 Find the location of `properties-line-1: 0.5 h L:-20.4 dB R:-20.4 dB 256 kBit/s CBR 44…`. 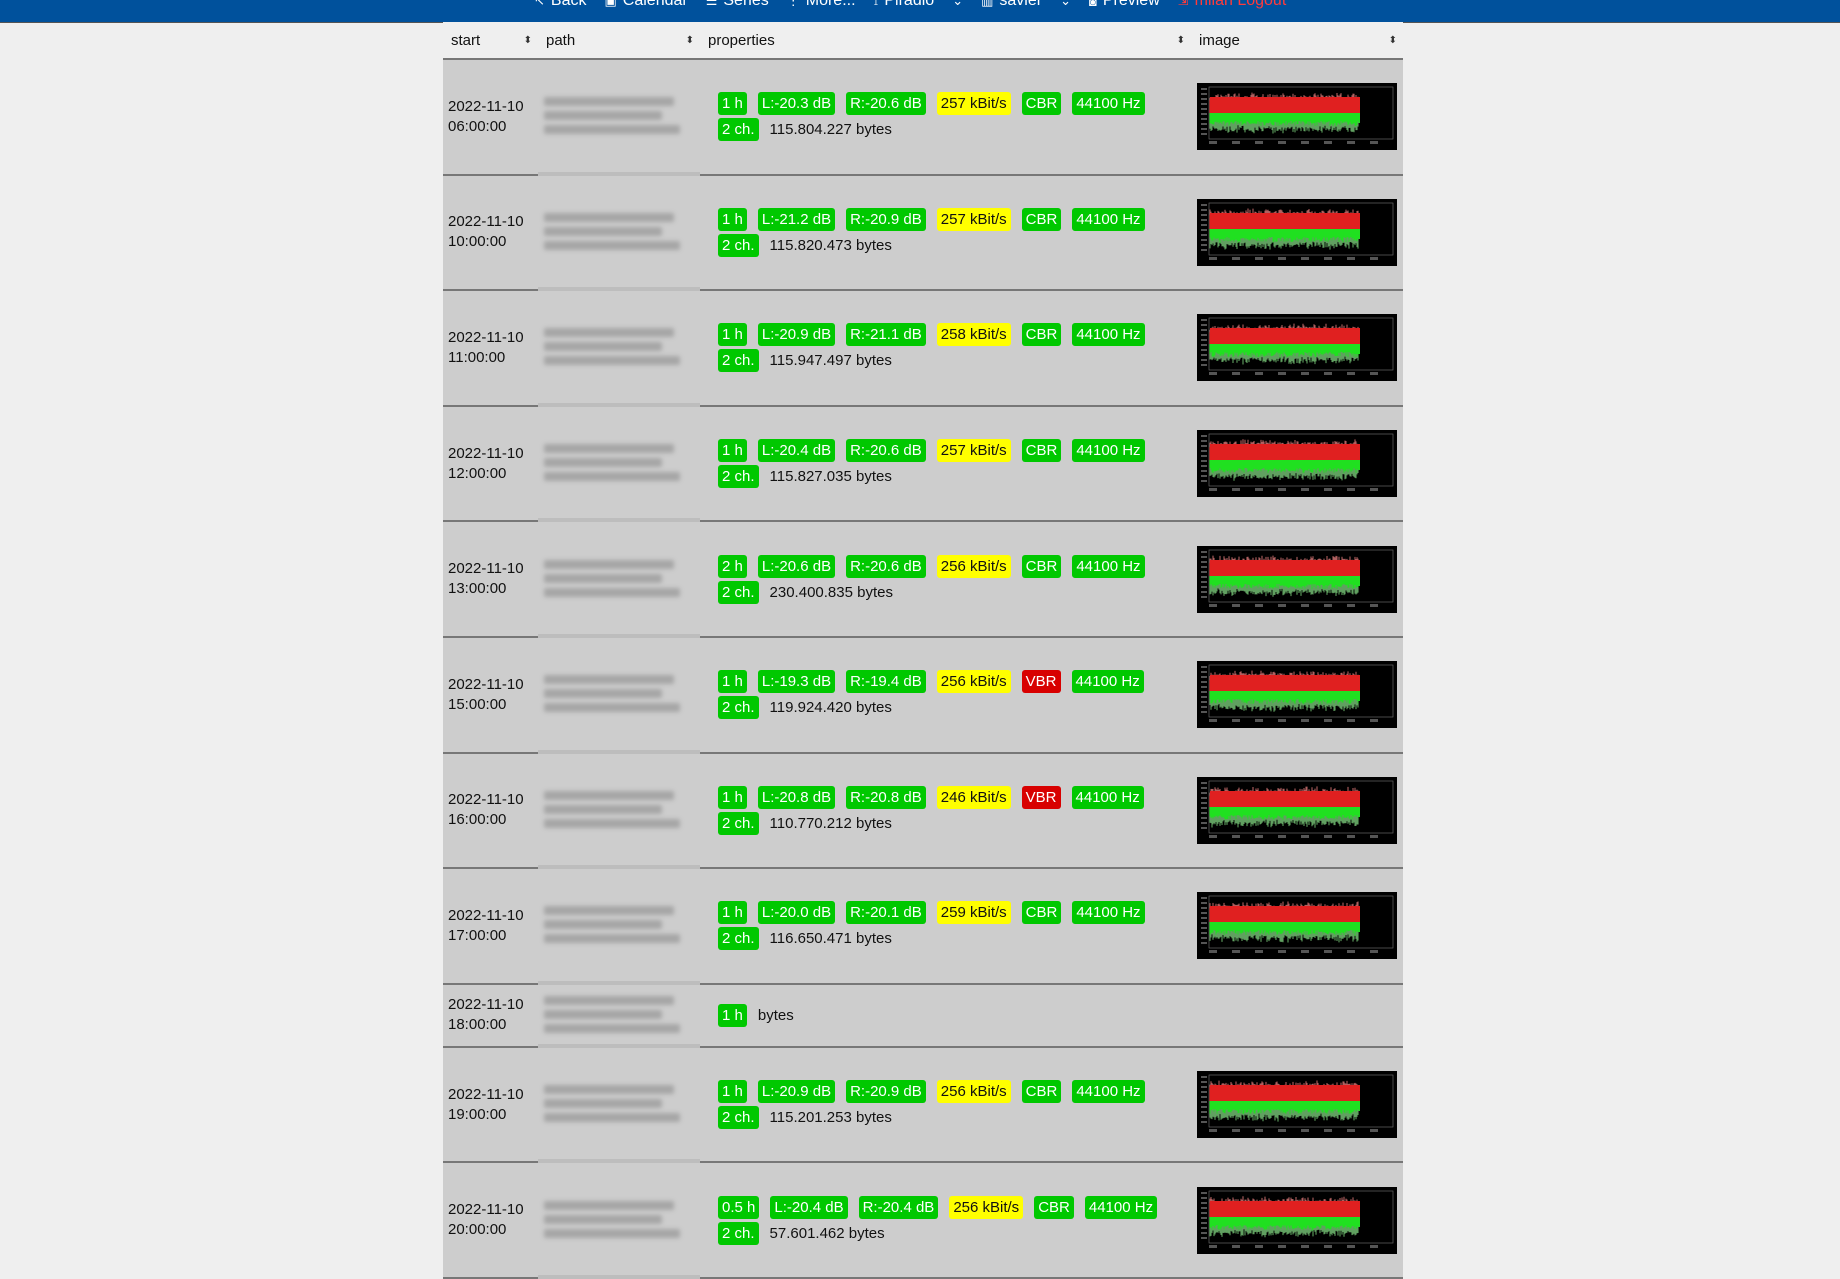

properties-line-1: 0.5 h L:-20.4 dB R:-20.4 dB 256 kBit/s CBR 44… is located at coordinates (938, 1207).